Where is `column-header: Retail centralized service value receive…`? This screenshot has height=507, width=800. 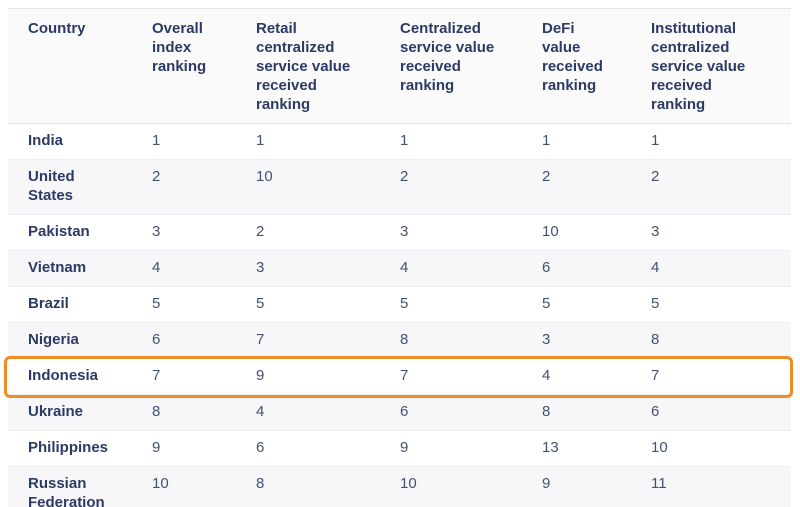 column-header: Retail centralized service value receive… is located at coordinates (308, 66).